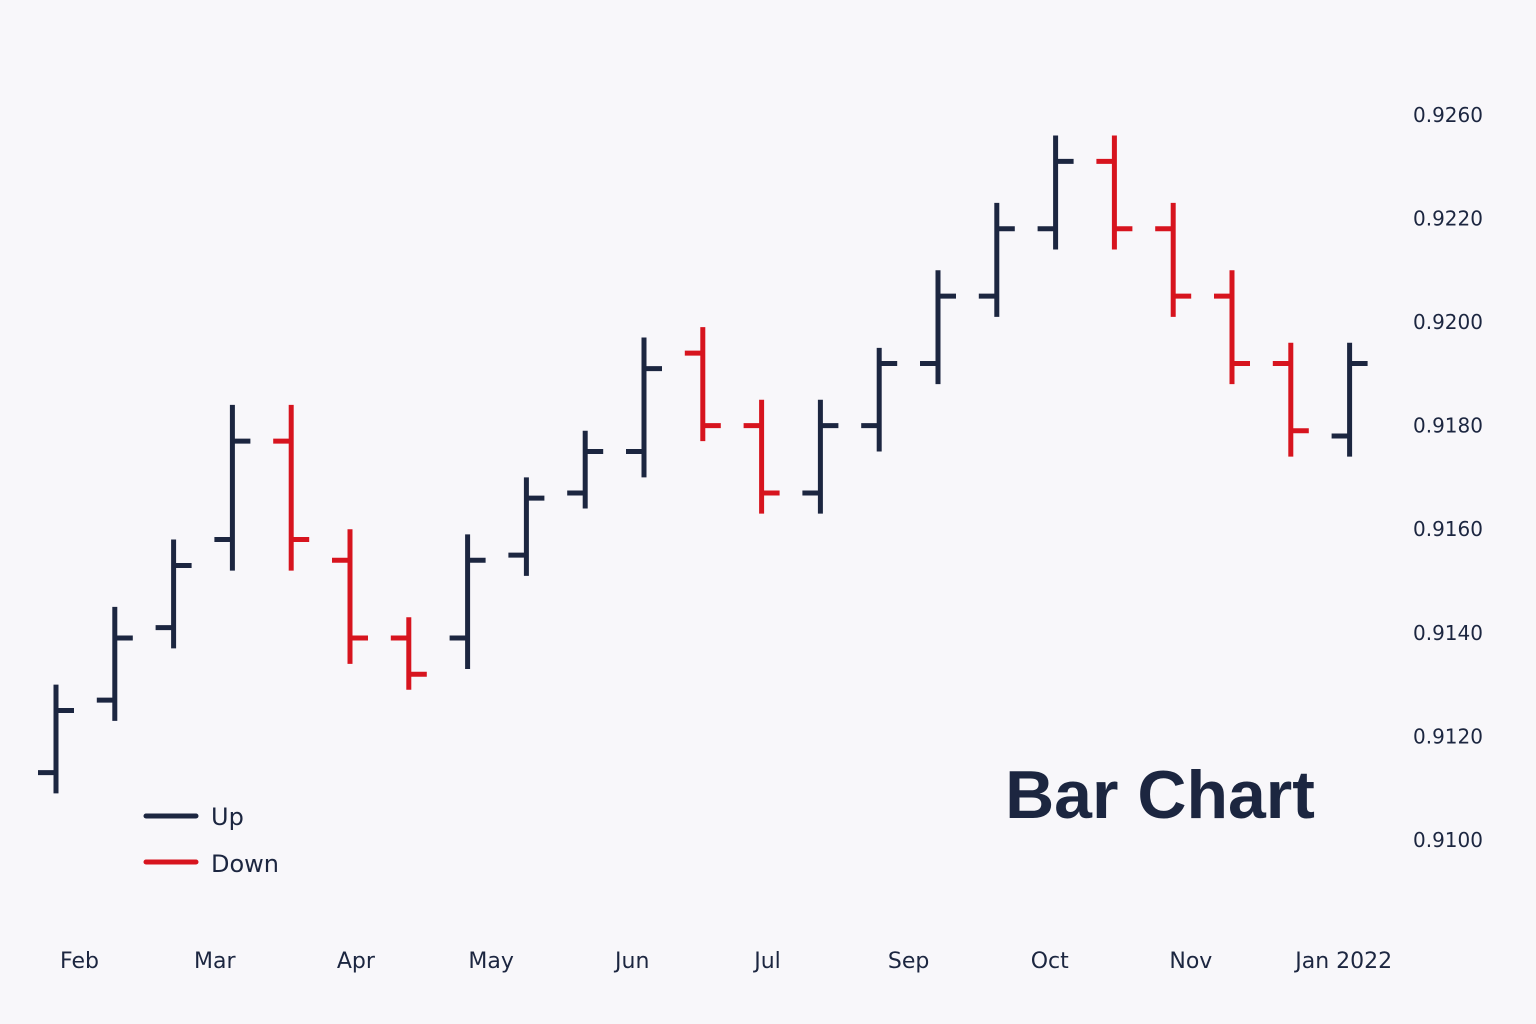 The height and width of the screenshot is (1024, 1536). I want to click on y-tick-label: 0.9120, so click(1448, 736).